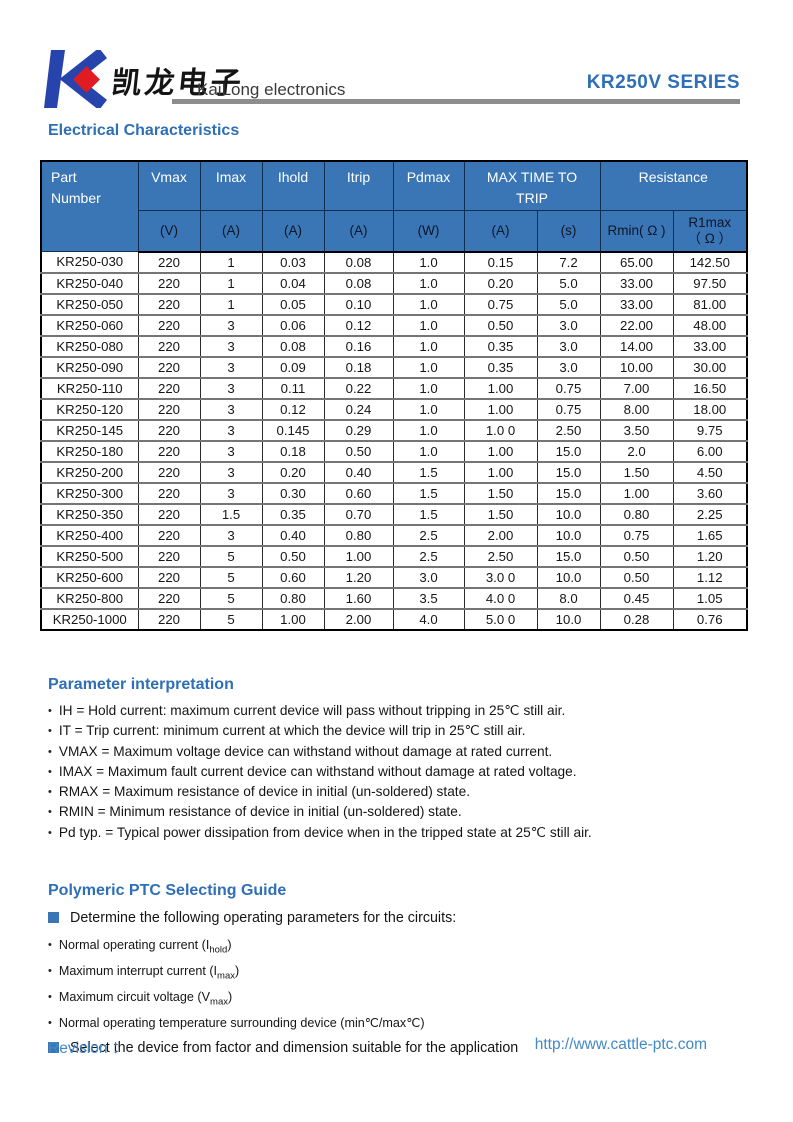 This screenshot has width=793, height=1122. What do you see at coordinates (428, 556) in the screenshot?
I see `table-cell: 2.5` at bounding box center [428, 556].